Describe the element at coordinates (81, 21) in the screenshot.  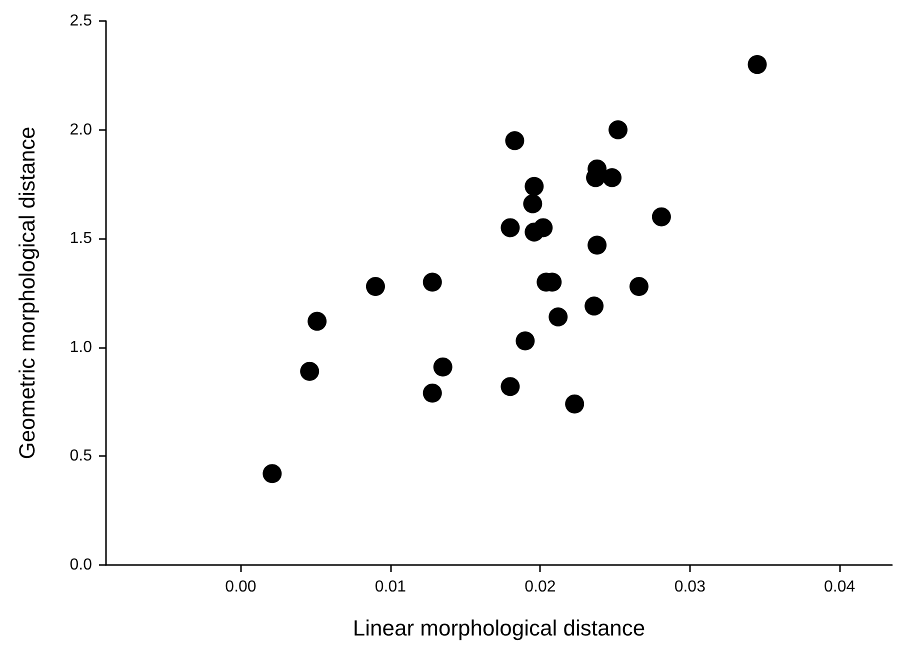
I see `y-tick-label: 2.5` at that location.